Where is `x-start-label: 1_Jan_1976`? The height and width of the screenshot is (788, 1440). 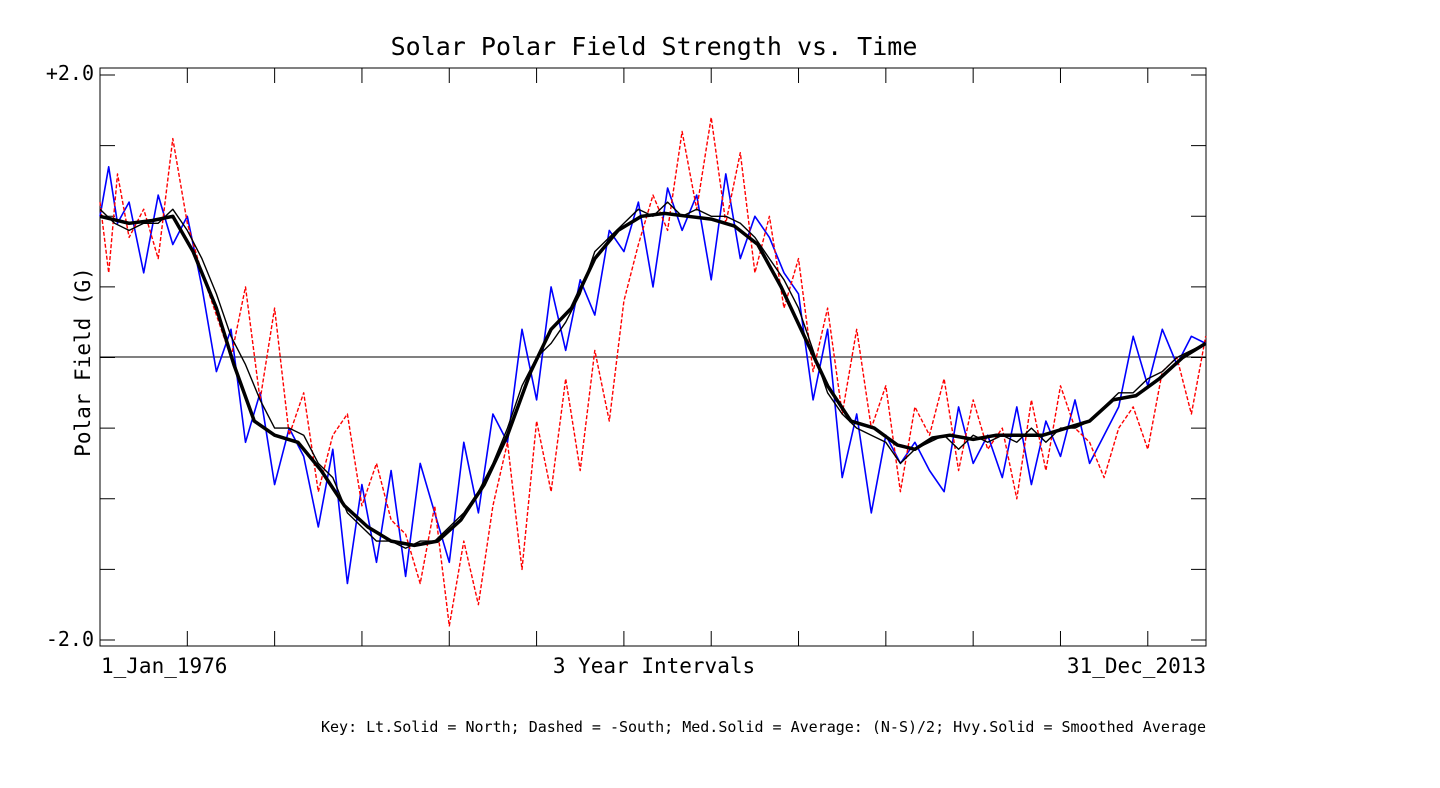 x-start-label: 1_Jan_1976 is located at coordinates (164, 666).